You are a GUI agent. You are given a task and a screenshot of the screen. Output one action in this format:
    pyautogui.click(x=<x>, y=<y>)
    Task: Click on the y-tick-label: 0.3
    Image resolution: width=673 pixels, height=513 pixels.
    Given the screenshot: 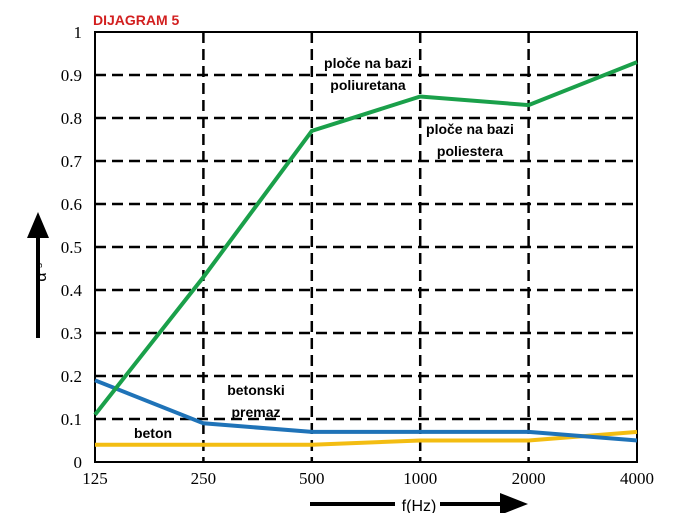 What is the action you would take?
    pyautogui.click(x=71, y=333)
    